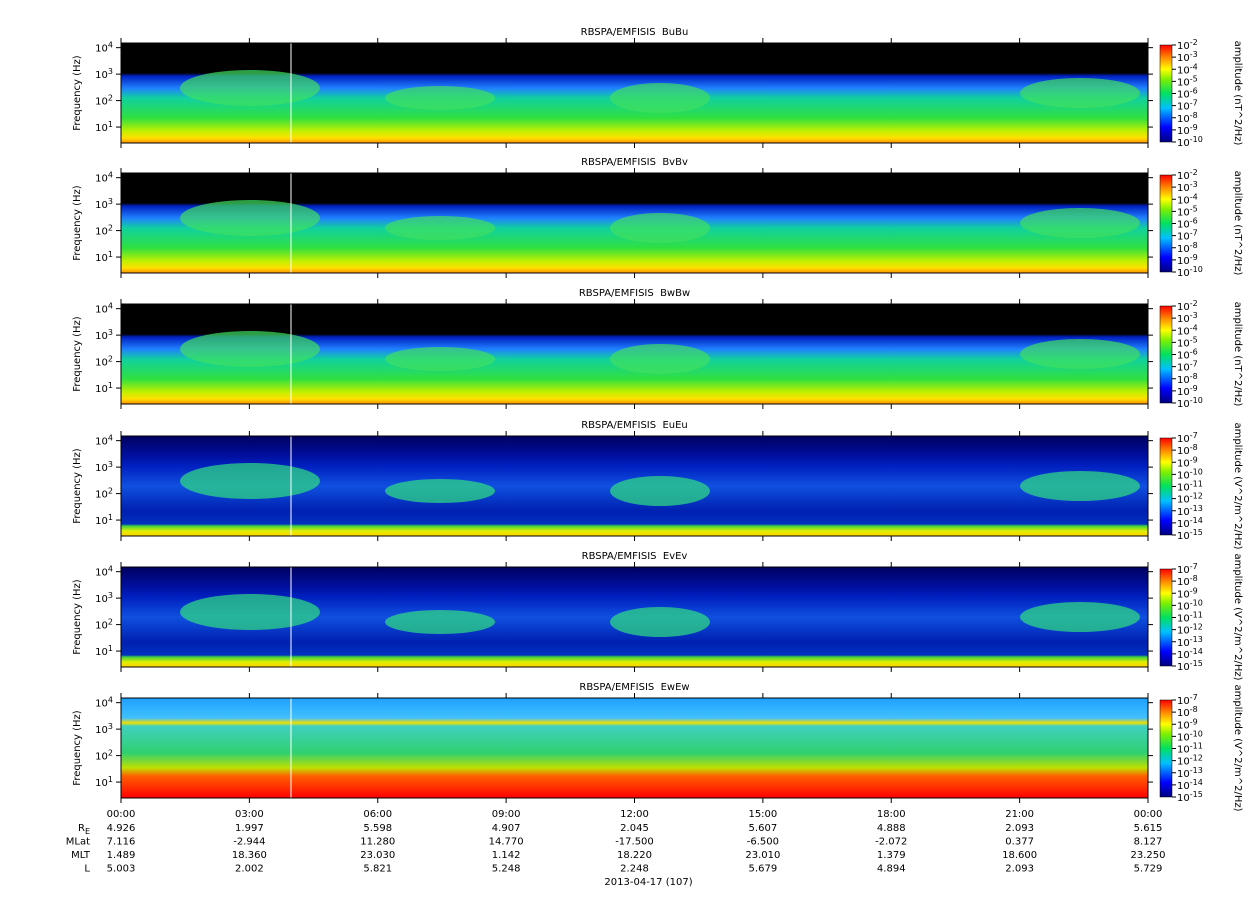 This screenshot has height=899, width=1248. I want to click on panel-title: RBSPA/EMFISIS BwBw, so click(634, 293).